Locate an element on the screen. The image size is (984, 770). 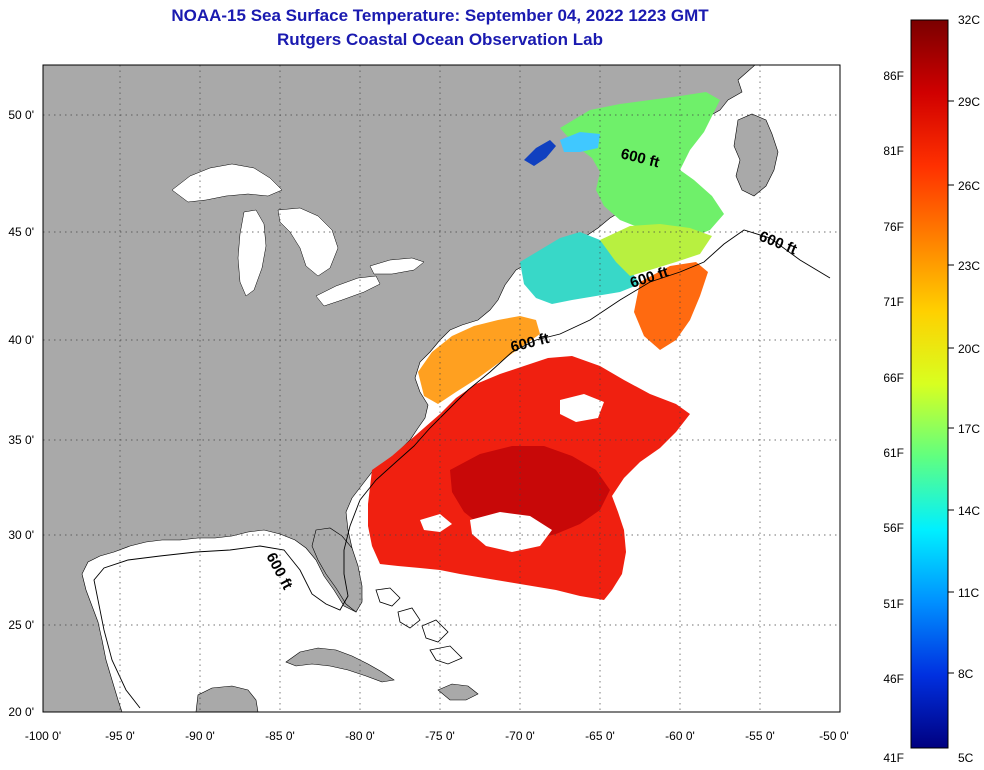
lake-michigan is located at coordinates (252, 253).